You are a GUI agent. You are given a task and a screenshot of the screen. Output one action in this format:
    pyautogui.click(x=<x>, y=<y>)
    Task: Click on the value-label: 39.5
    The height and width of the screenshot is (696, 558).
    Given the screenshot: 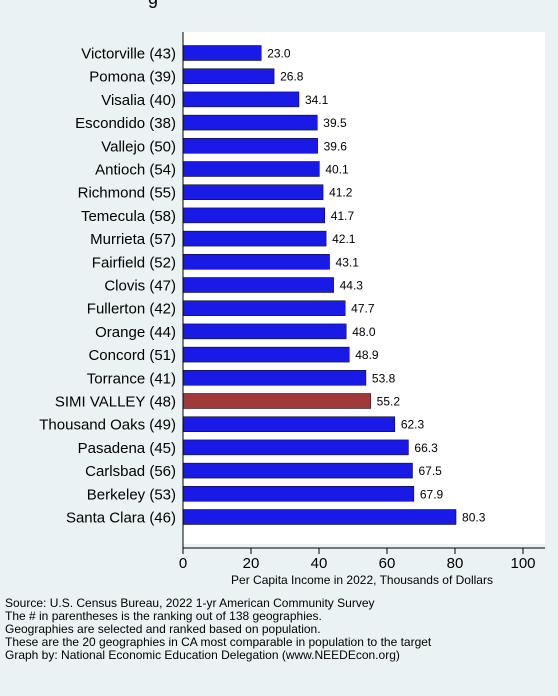 What is the action you would take?
    pyautogui.click(x=335, y=123)
    